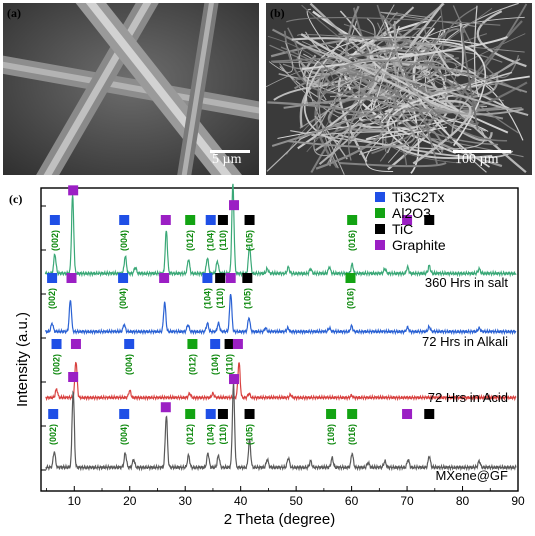  I want to click on series-name-label: MXene@GF, so click(472, 475).